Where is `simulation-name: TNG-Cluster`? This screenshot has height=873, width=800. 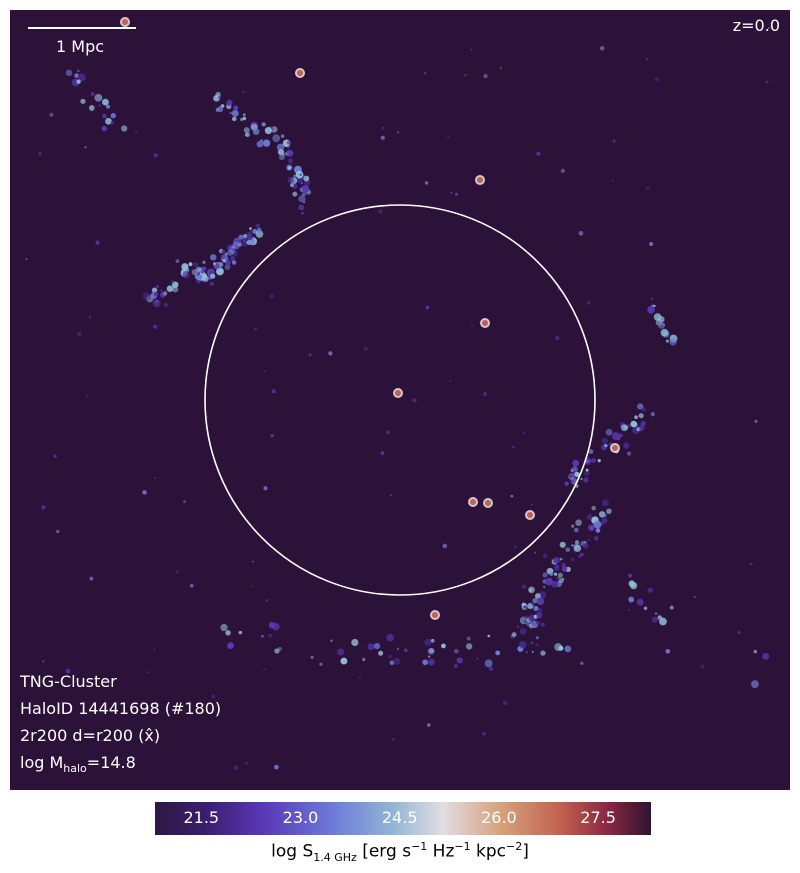
simulation-name: TNG-Cluster is located at coordinates (68, 681).